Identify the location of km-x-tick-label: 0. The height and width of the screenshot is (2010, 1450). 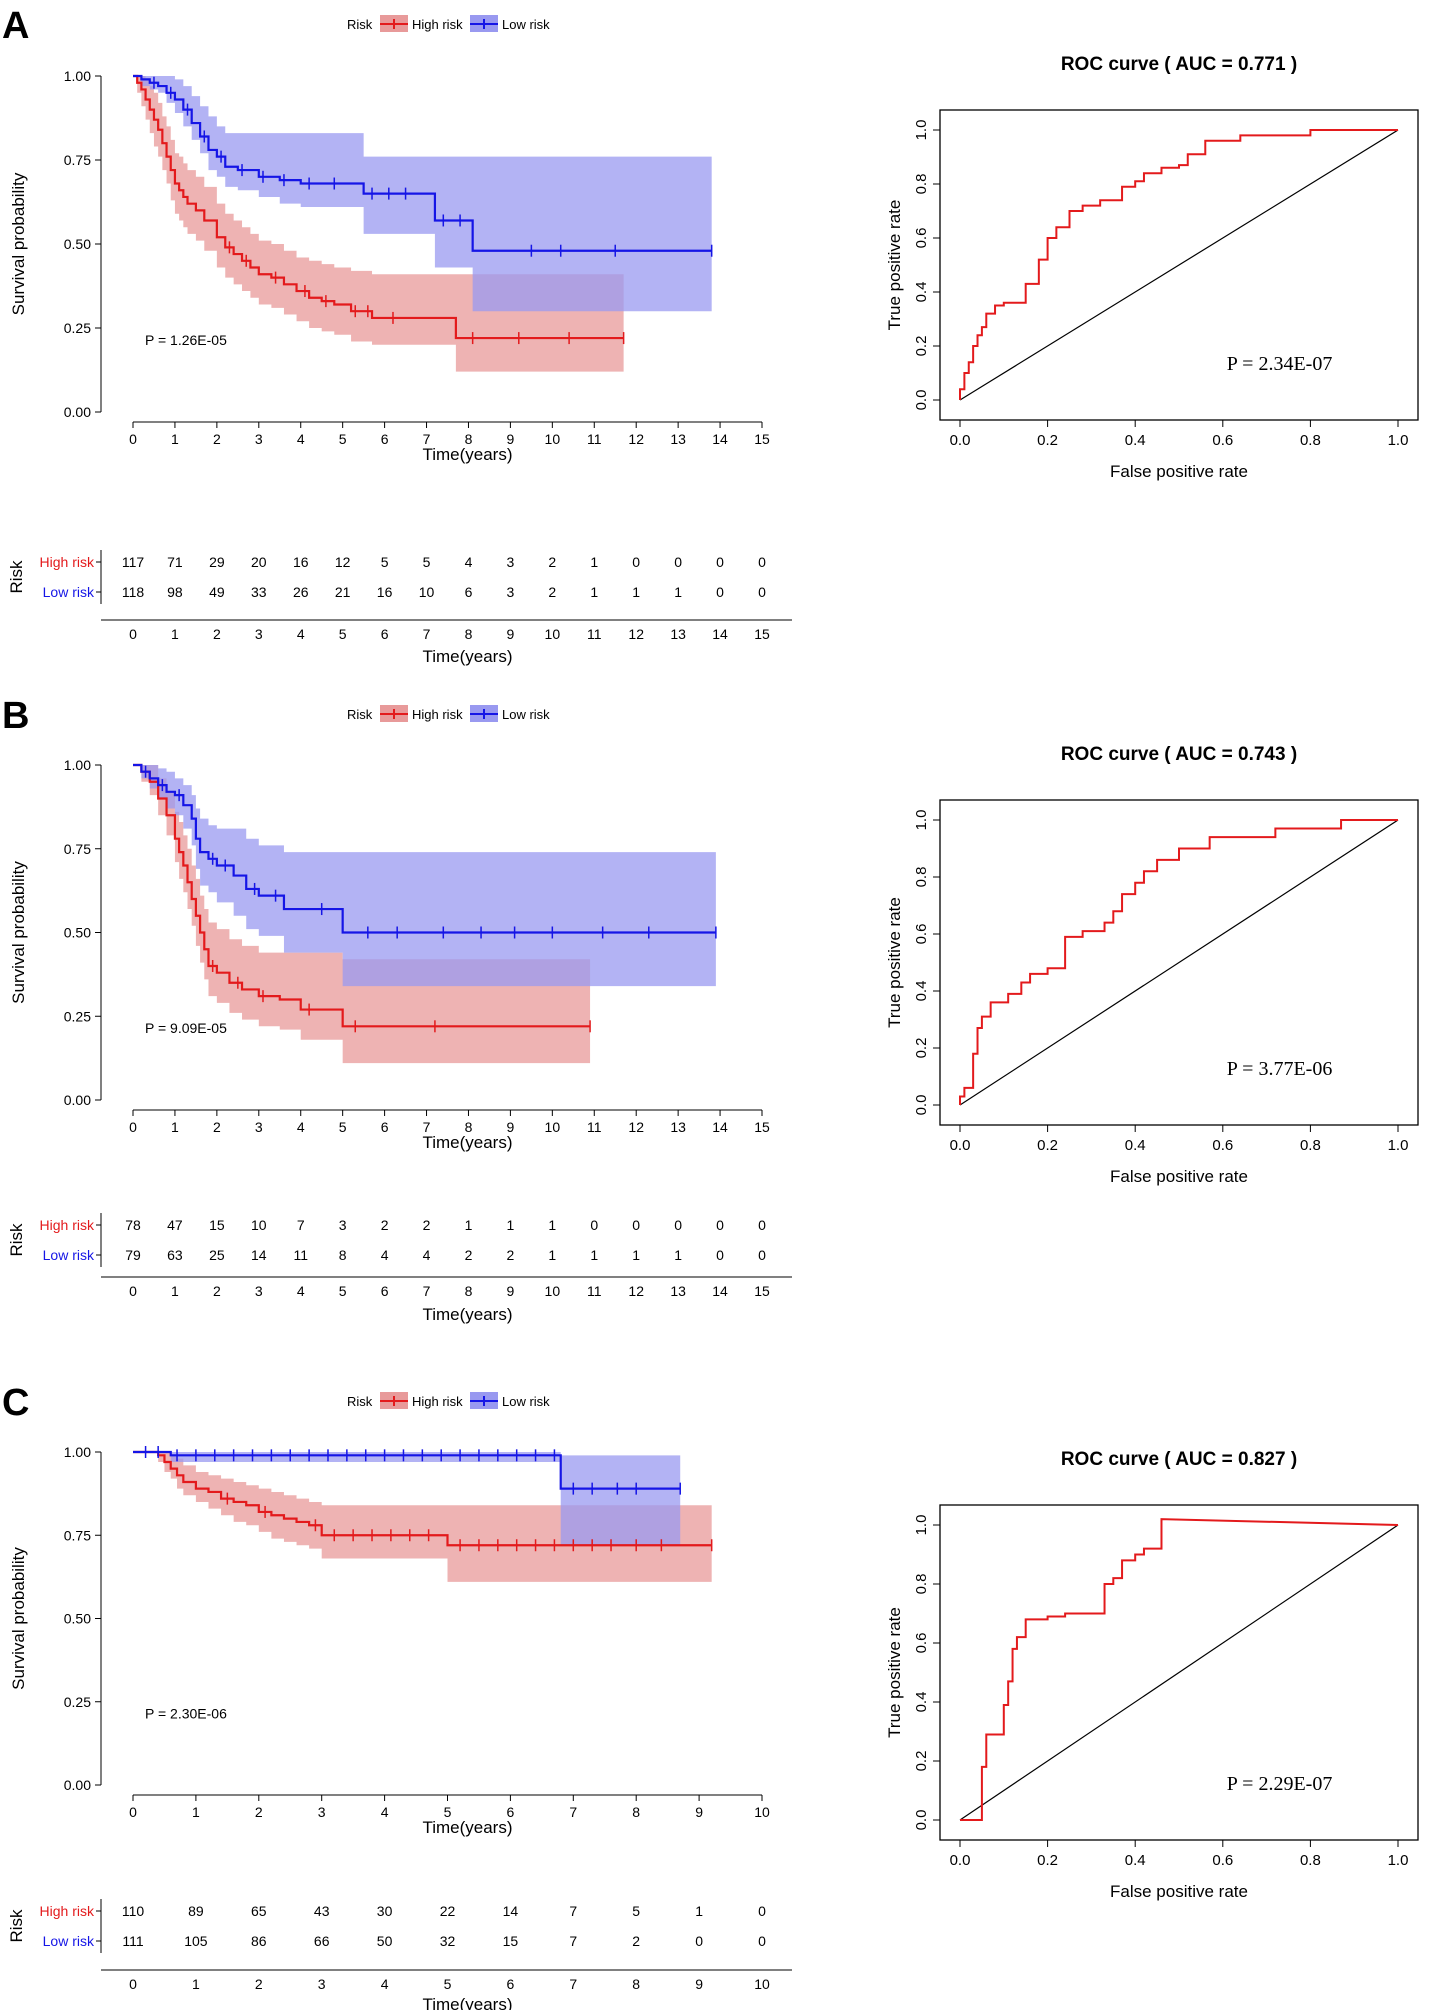
(133, 1812).